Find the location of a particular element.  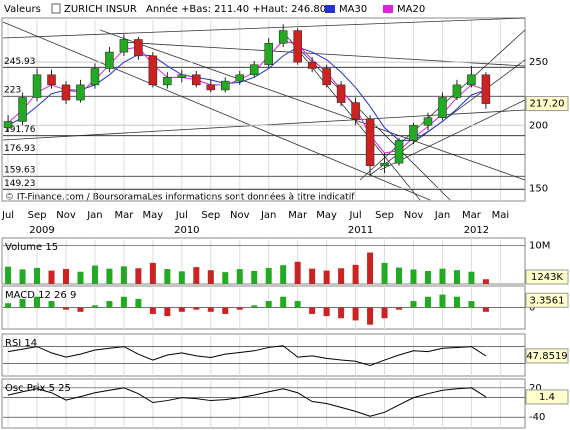

panel-tick-label: -40 is located at coordinates (537, 417).